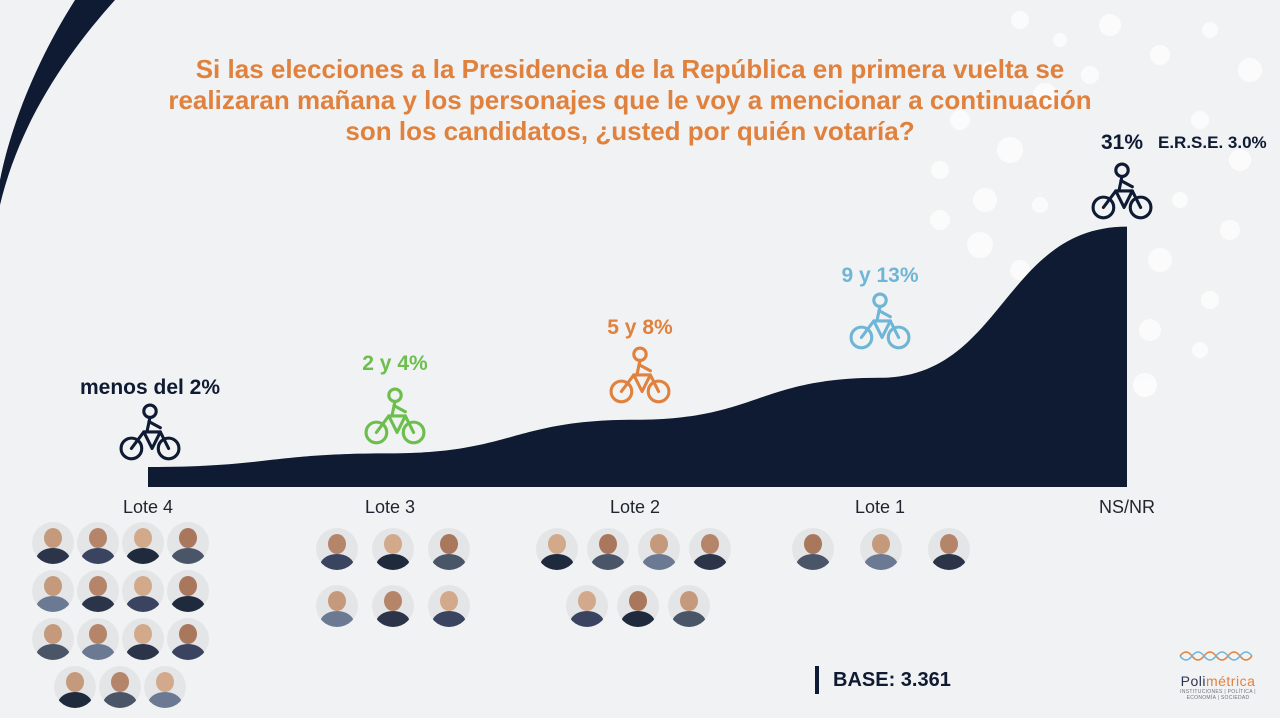 The image size is (1280, 718). Describe the element at coordinates (1216, 656) in the screenshot. I see `wave-icon` at that location.